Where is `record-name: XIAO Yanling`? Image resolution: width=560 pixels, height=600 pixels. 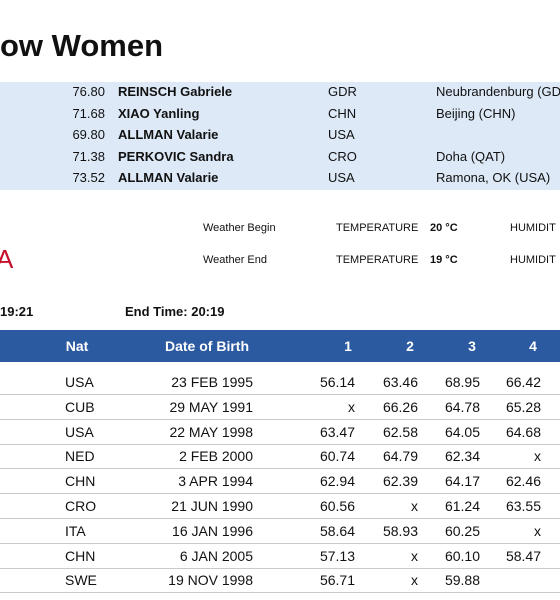
record-name: XIAO Yanling is located at coordinates (159, 113).